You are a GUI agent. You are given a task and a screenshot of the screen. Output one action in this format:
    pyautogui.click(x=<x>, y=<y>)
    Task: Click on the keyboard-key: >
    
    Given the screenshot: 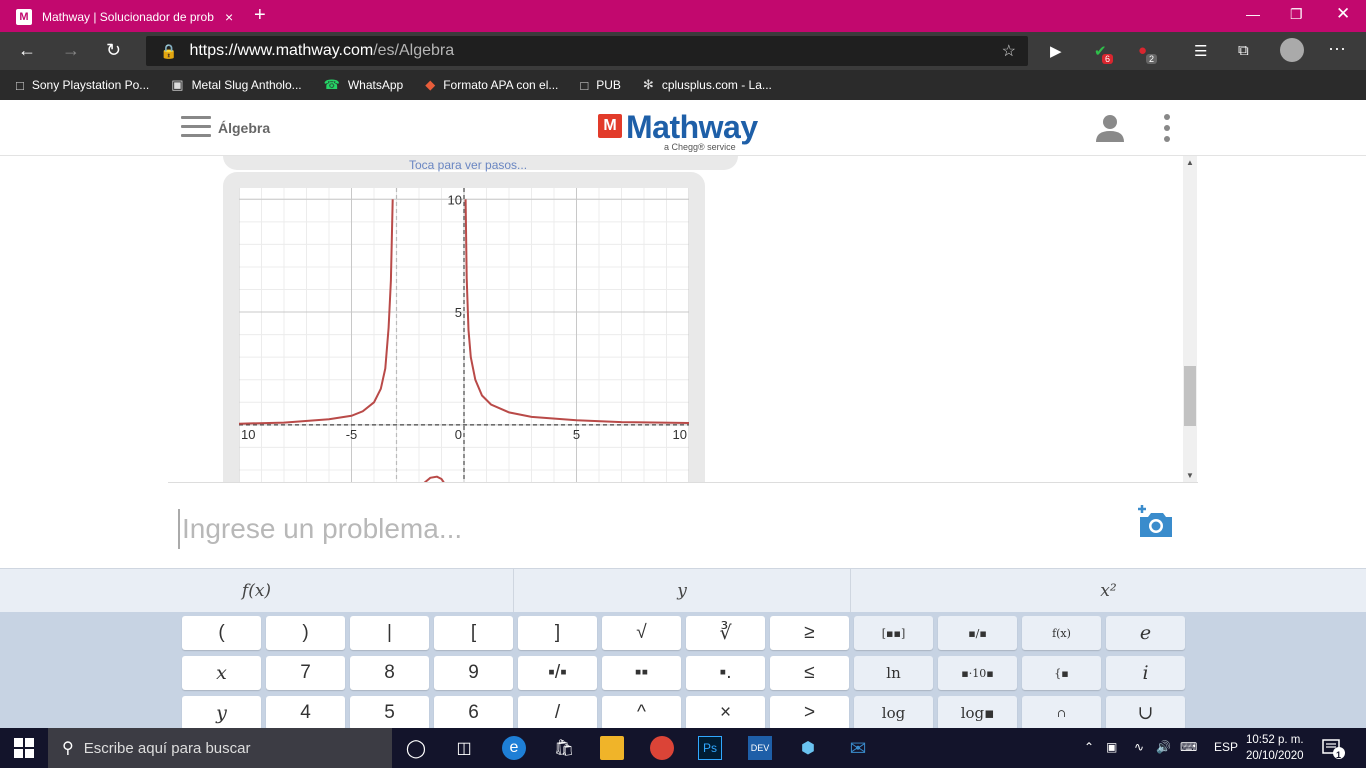 What is the action you would take?
    pyautogui.click(x=809, y=712)
    